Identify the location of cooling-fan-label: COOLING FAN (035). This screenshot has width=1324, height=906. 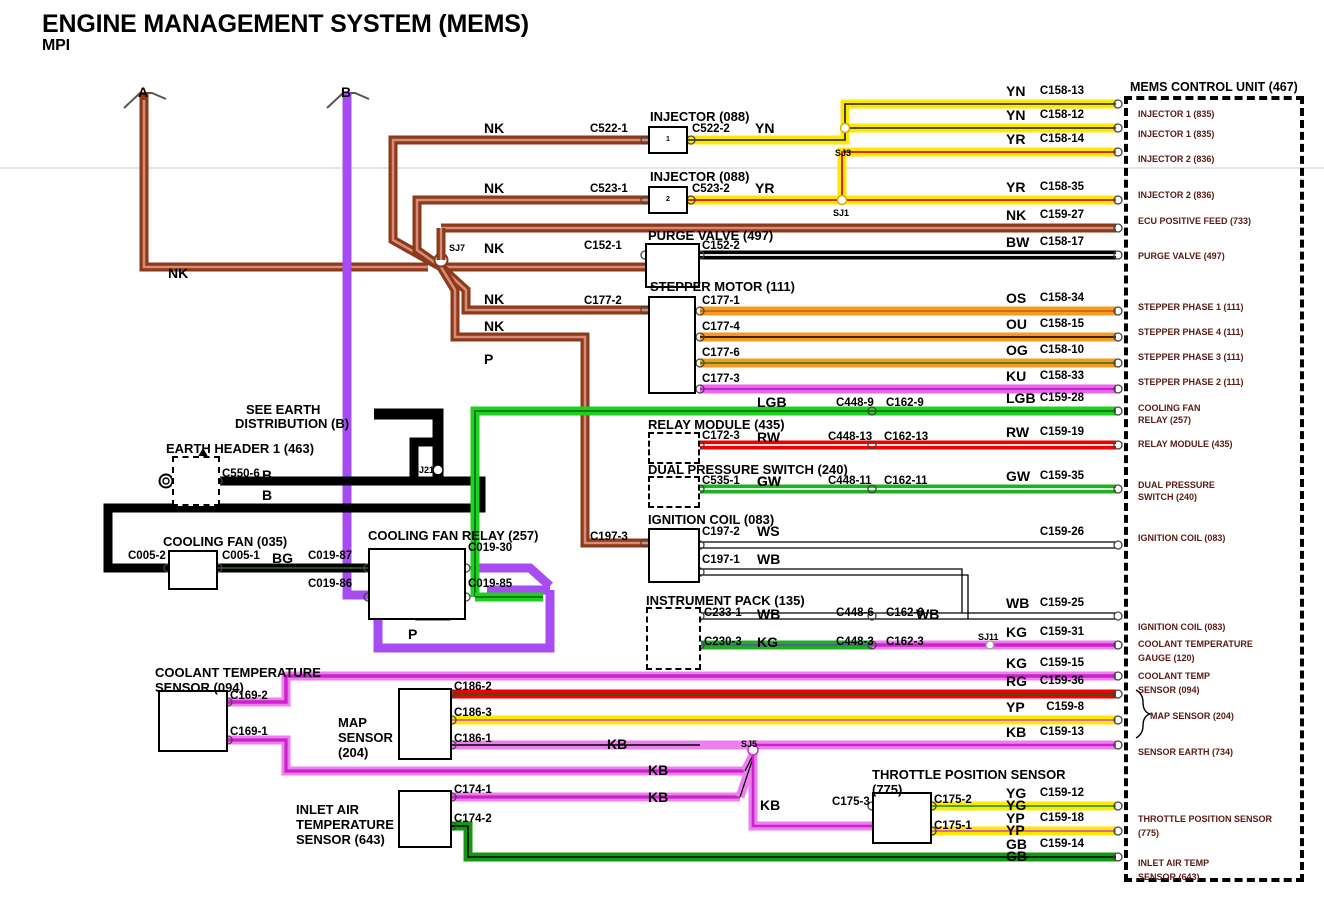
(225, 541).